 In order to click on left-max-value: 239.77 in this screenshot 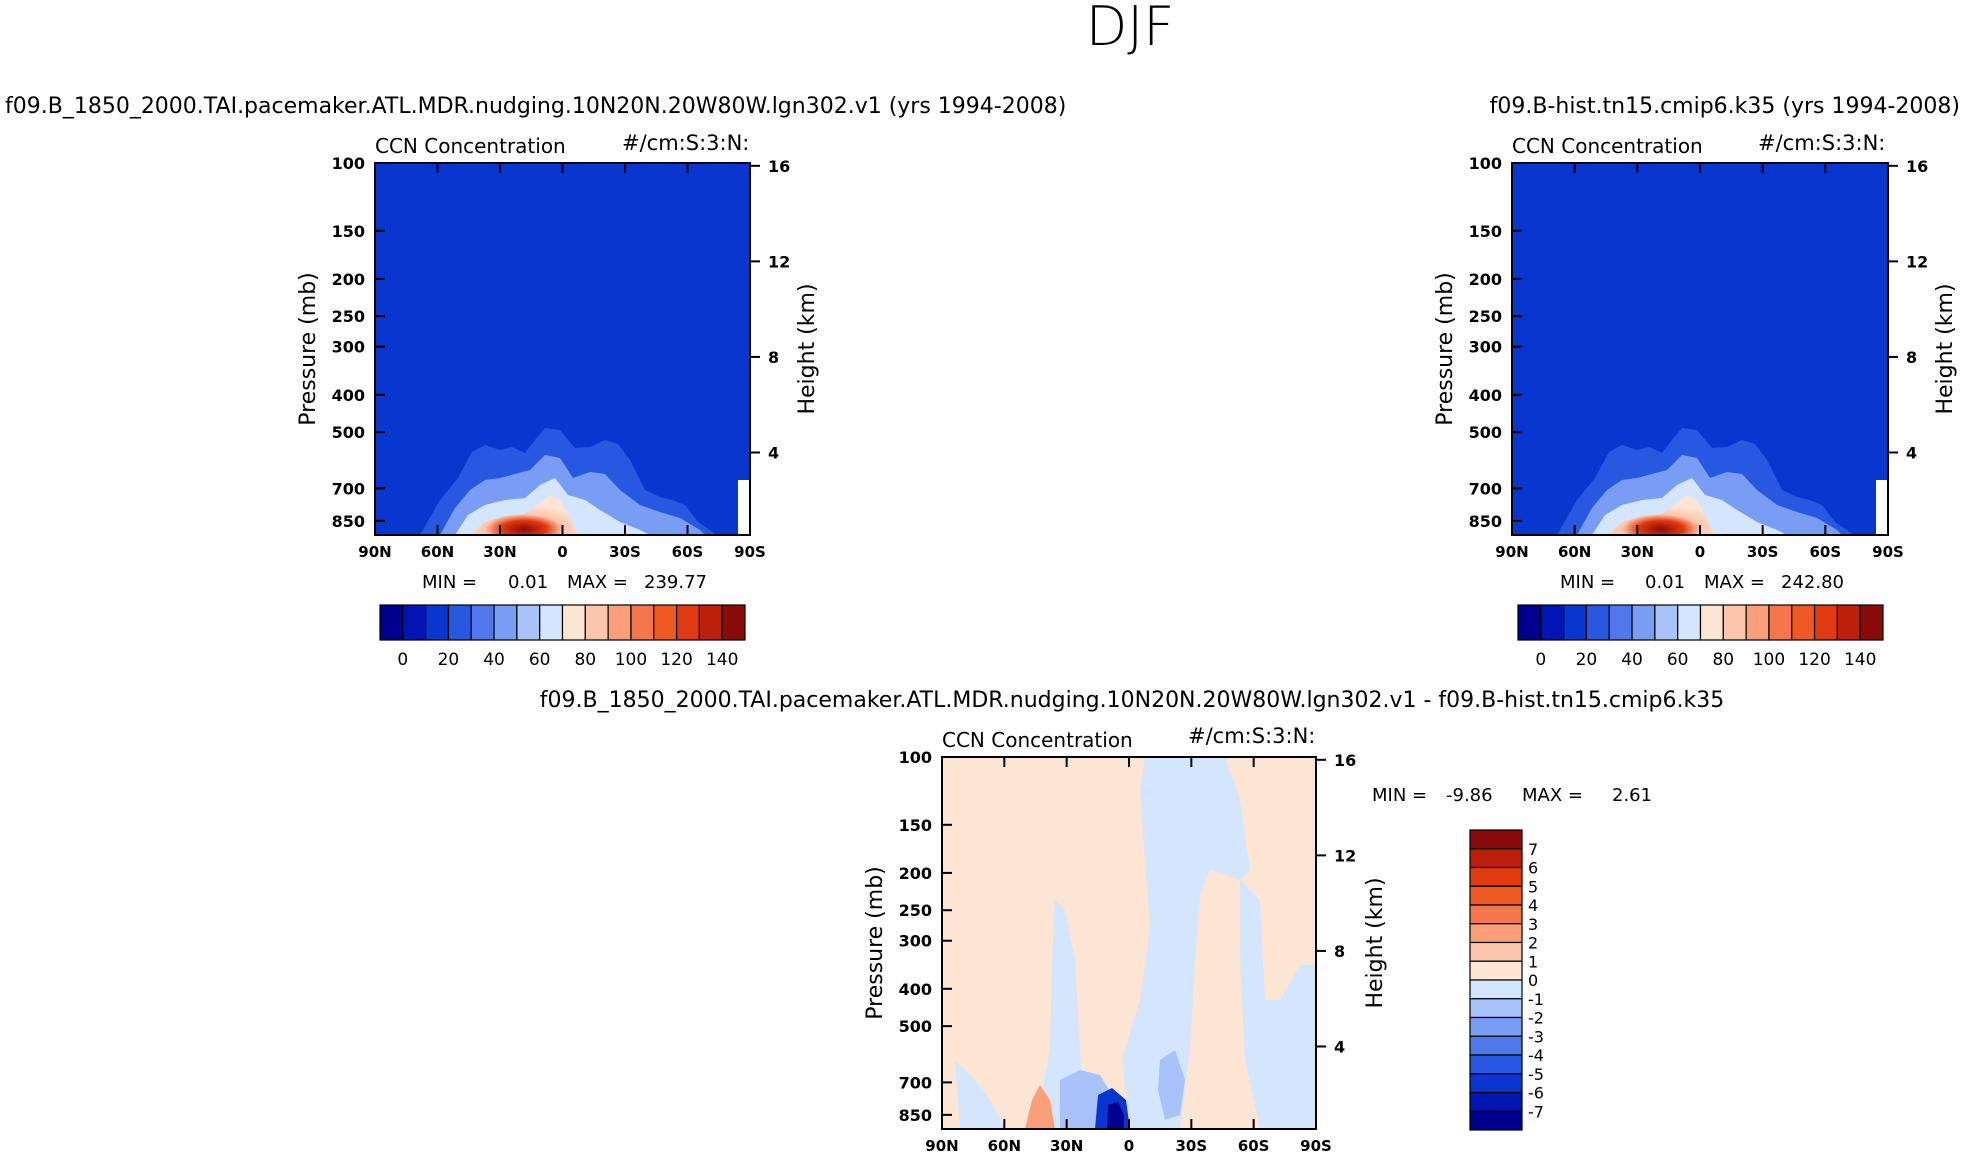, I will do `click(675, 582)`.